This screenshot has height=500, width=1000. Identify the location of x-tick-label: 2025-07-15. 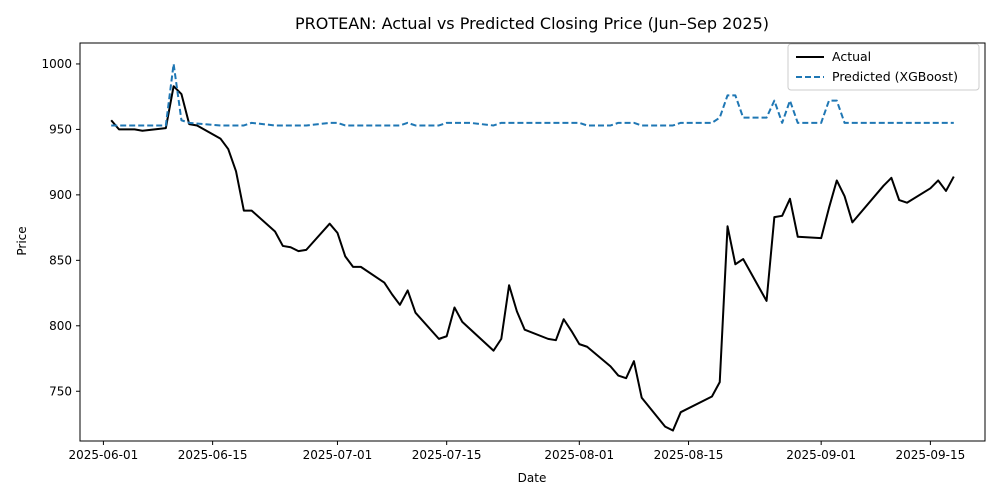
(447, 455).